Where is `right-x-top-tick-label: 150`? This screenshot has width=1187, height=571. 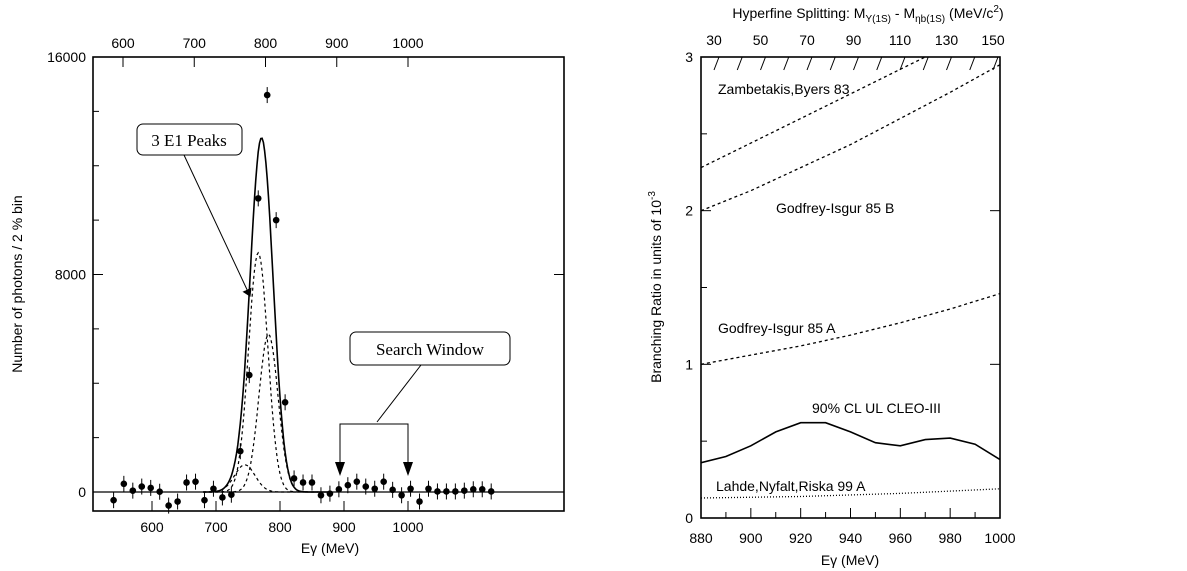
right-x-top-tick-label: 150 is located at coordinates (993, 40).